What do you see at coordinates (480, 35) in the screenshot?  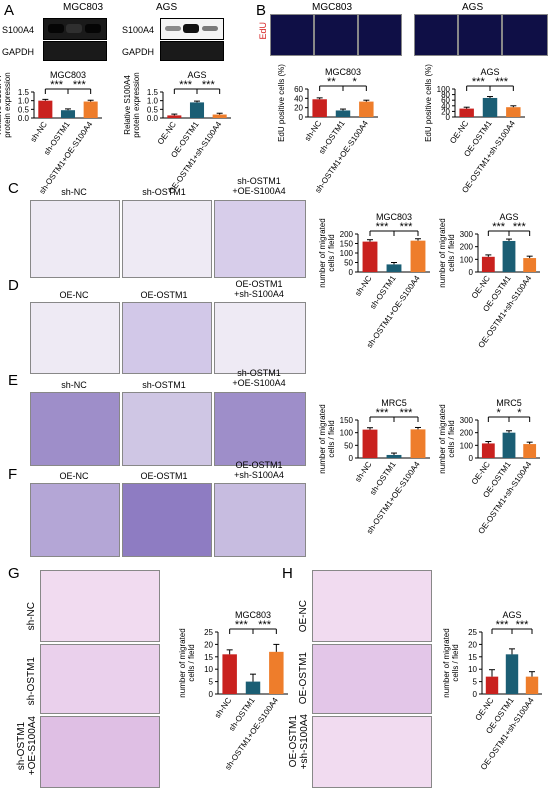 I see `edu-image-oe-ostm1` at bounding box center [480, 35].